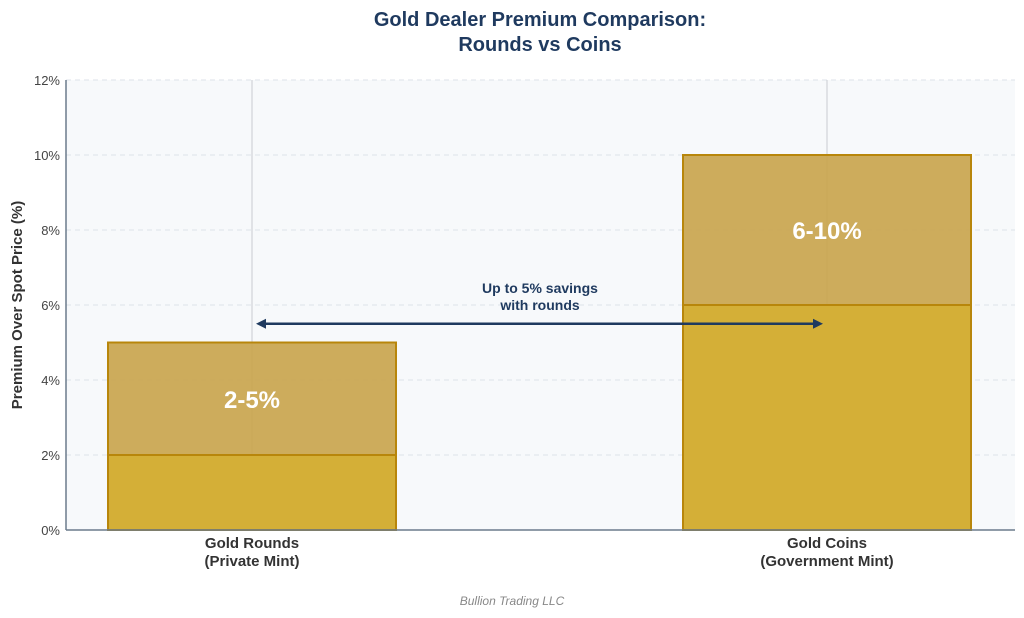  Describe the element at coordinates (261, 323) in the screenshot. I see `arrowhead-left-icon` at that location.